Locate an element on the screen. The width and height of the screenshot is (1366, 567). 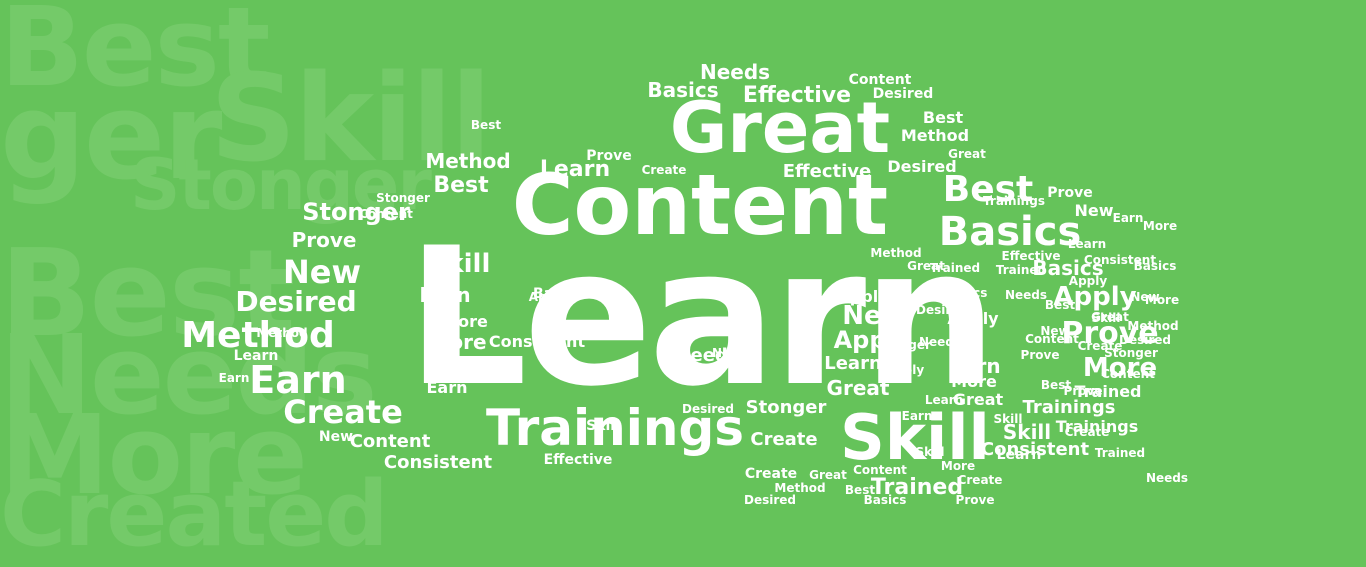
background-word: ger is located at coordinates (111, 137).